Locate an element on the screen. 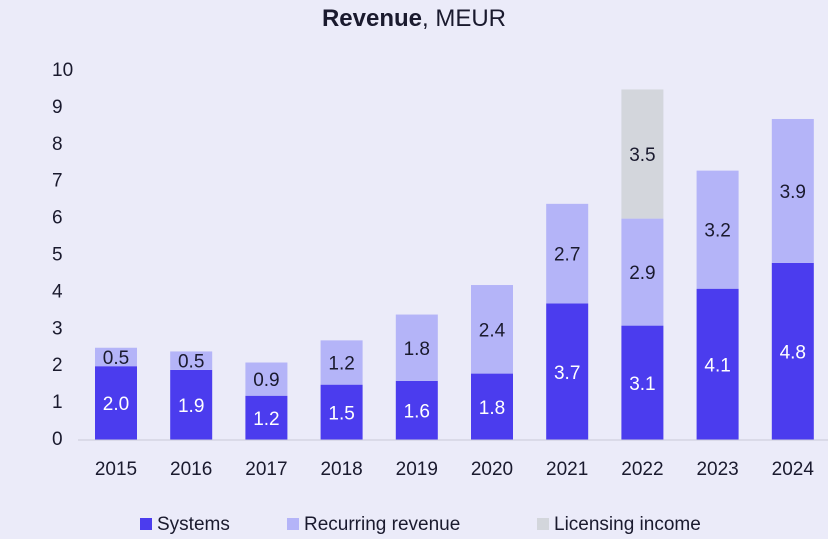 This screenshot has width=828, height=539. data-label: 3.2 is located at coordinates (717, 231).